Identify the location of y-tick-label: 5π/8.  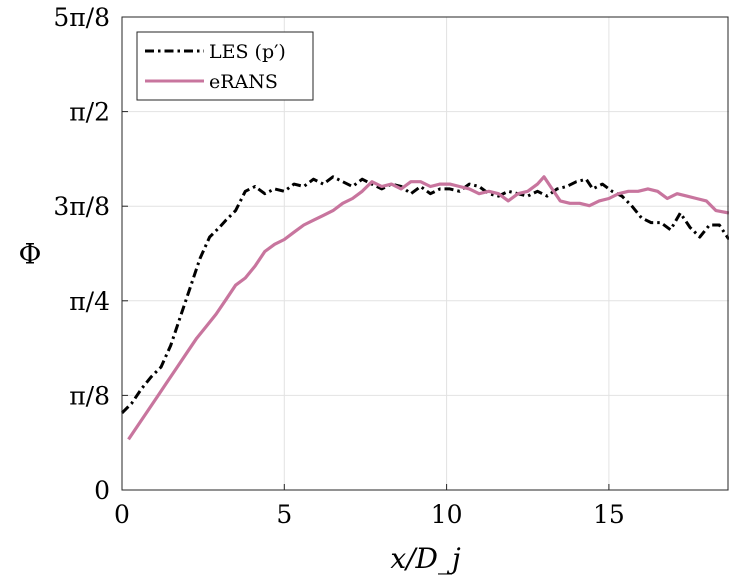
(81, 17).